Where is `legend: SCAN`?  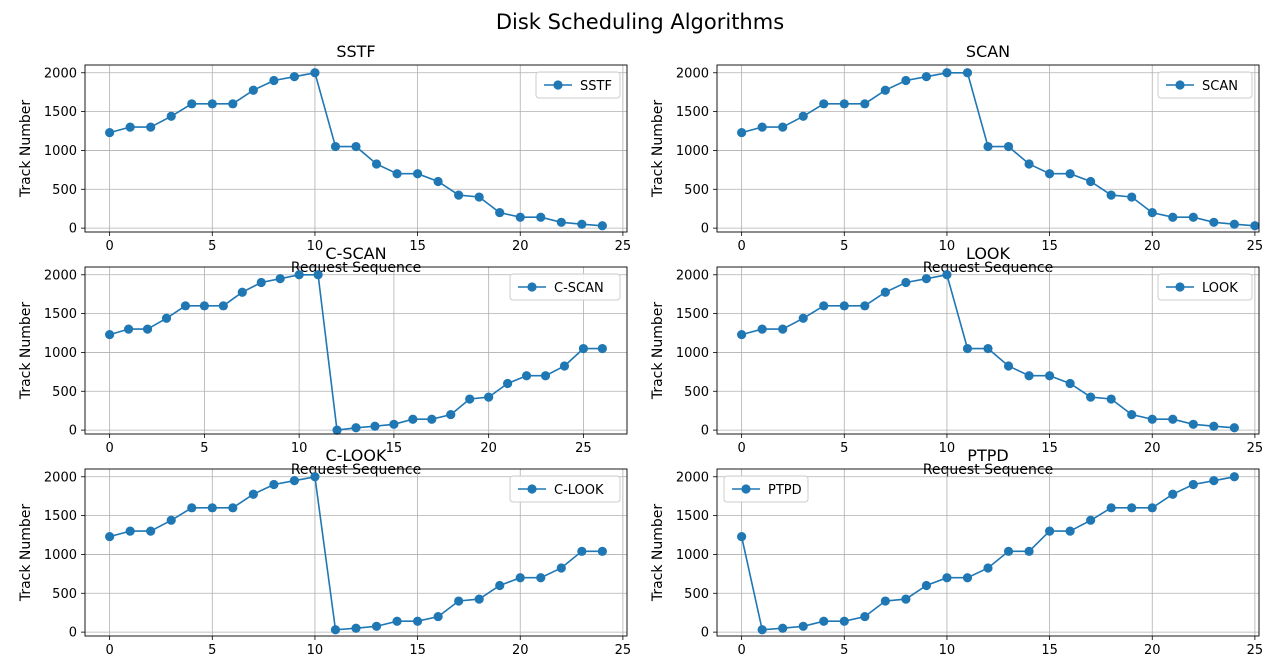 legend: SCAN is located at coordinates (1205, 85).